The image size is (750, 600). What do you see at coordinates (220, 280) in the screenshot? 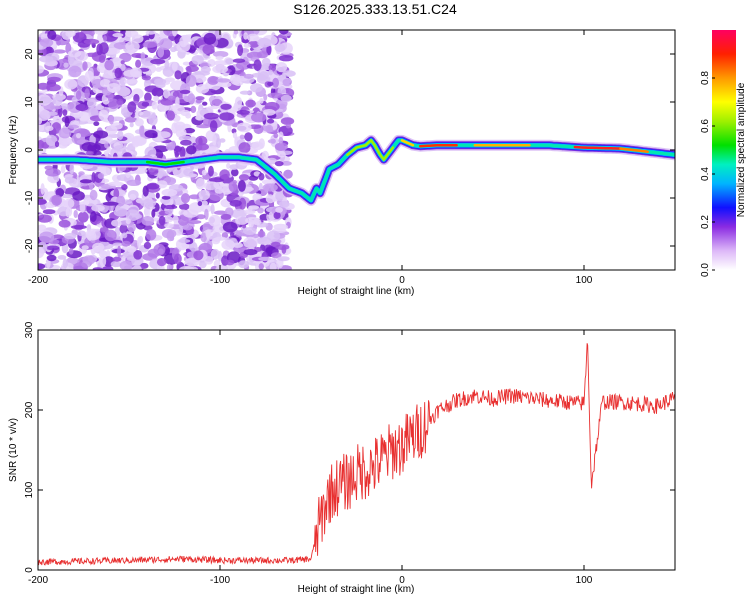
I see `spectrogram-xtick-label: -100` at bounding box center [220, 280].